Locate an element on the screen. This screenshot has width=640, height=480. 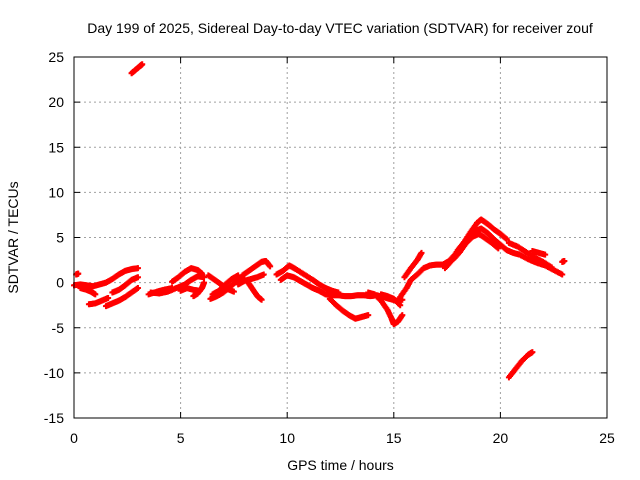
y-tick-label: -10 is located at coordinates (54, 373).